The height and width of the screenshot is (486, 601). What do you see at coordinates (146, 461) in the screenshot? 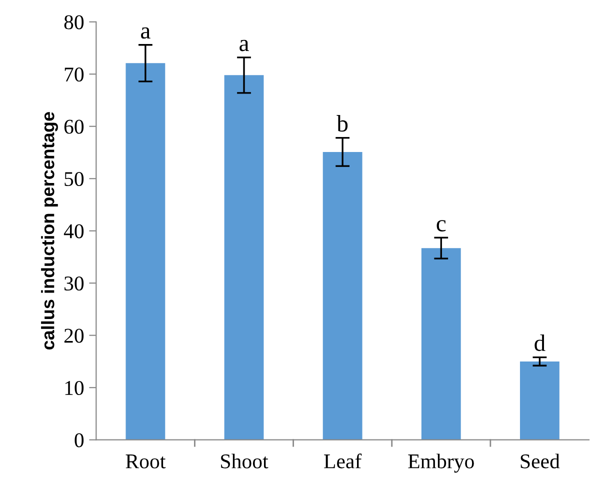
I see `x-tick-label: Root` at bounding box center [146, 461].